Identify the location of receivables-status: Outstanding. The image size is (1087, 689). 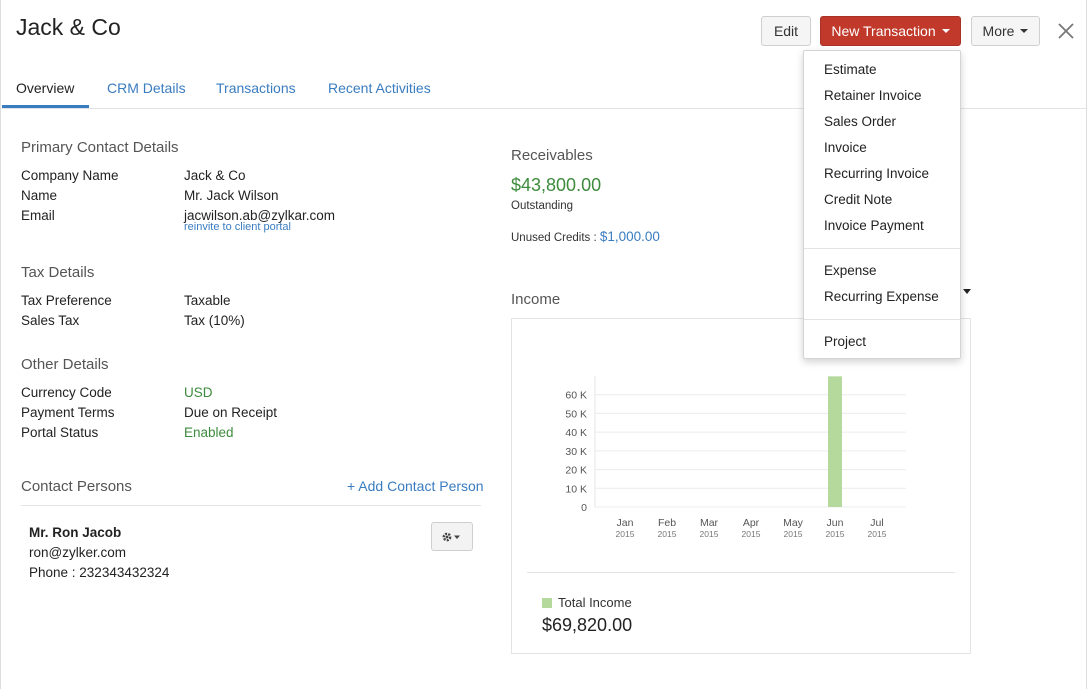
(542, 206).